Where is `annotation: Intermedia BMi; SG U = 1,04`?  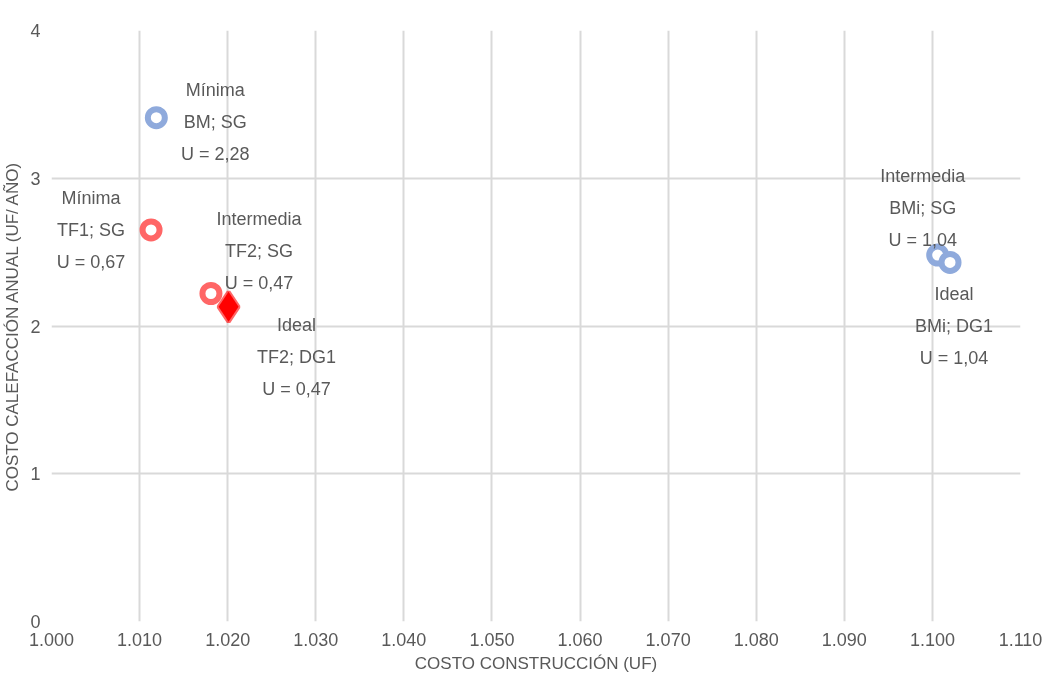 annotation: Intermedia BMi; SG U = 1,04 is located at coordinates (923, 208).